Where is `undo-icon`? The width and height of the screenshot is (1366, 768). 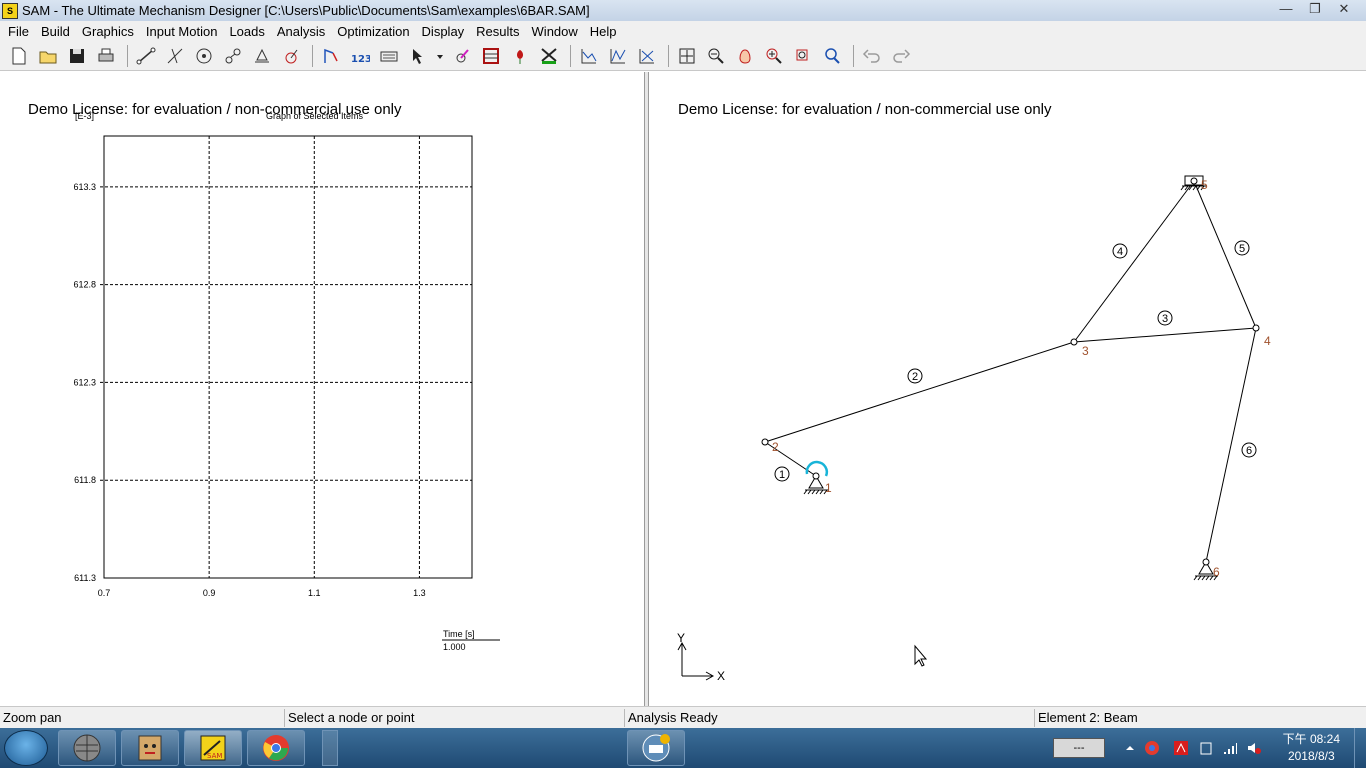
undo-icon is located at coordinates (872, 56).